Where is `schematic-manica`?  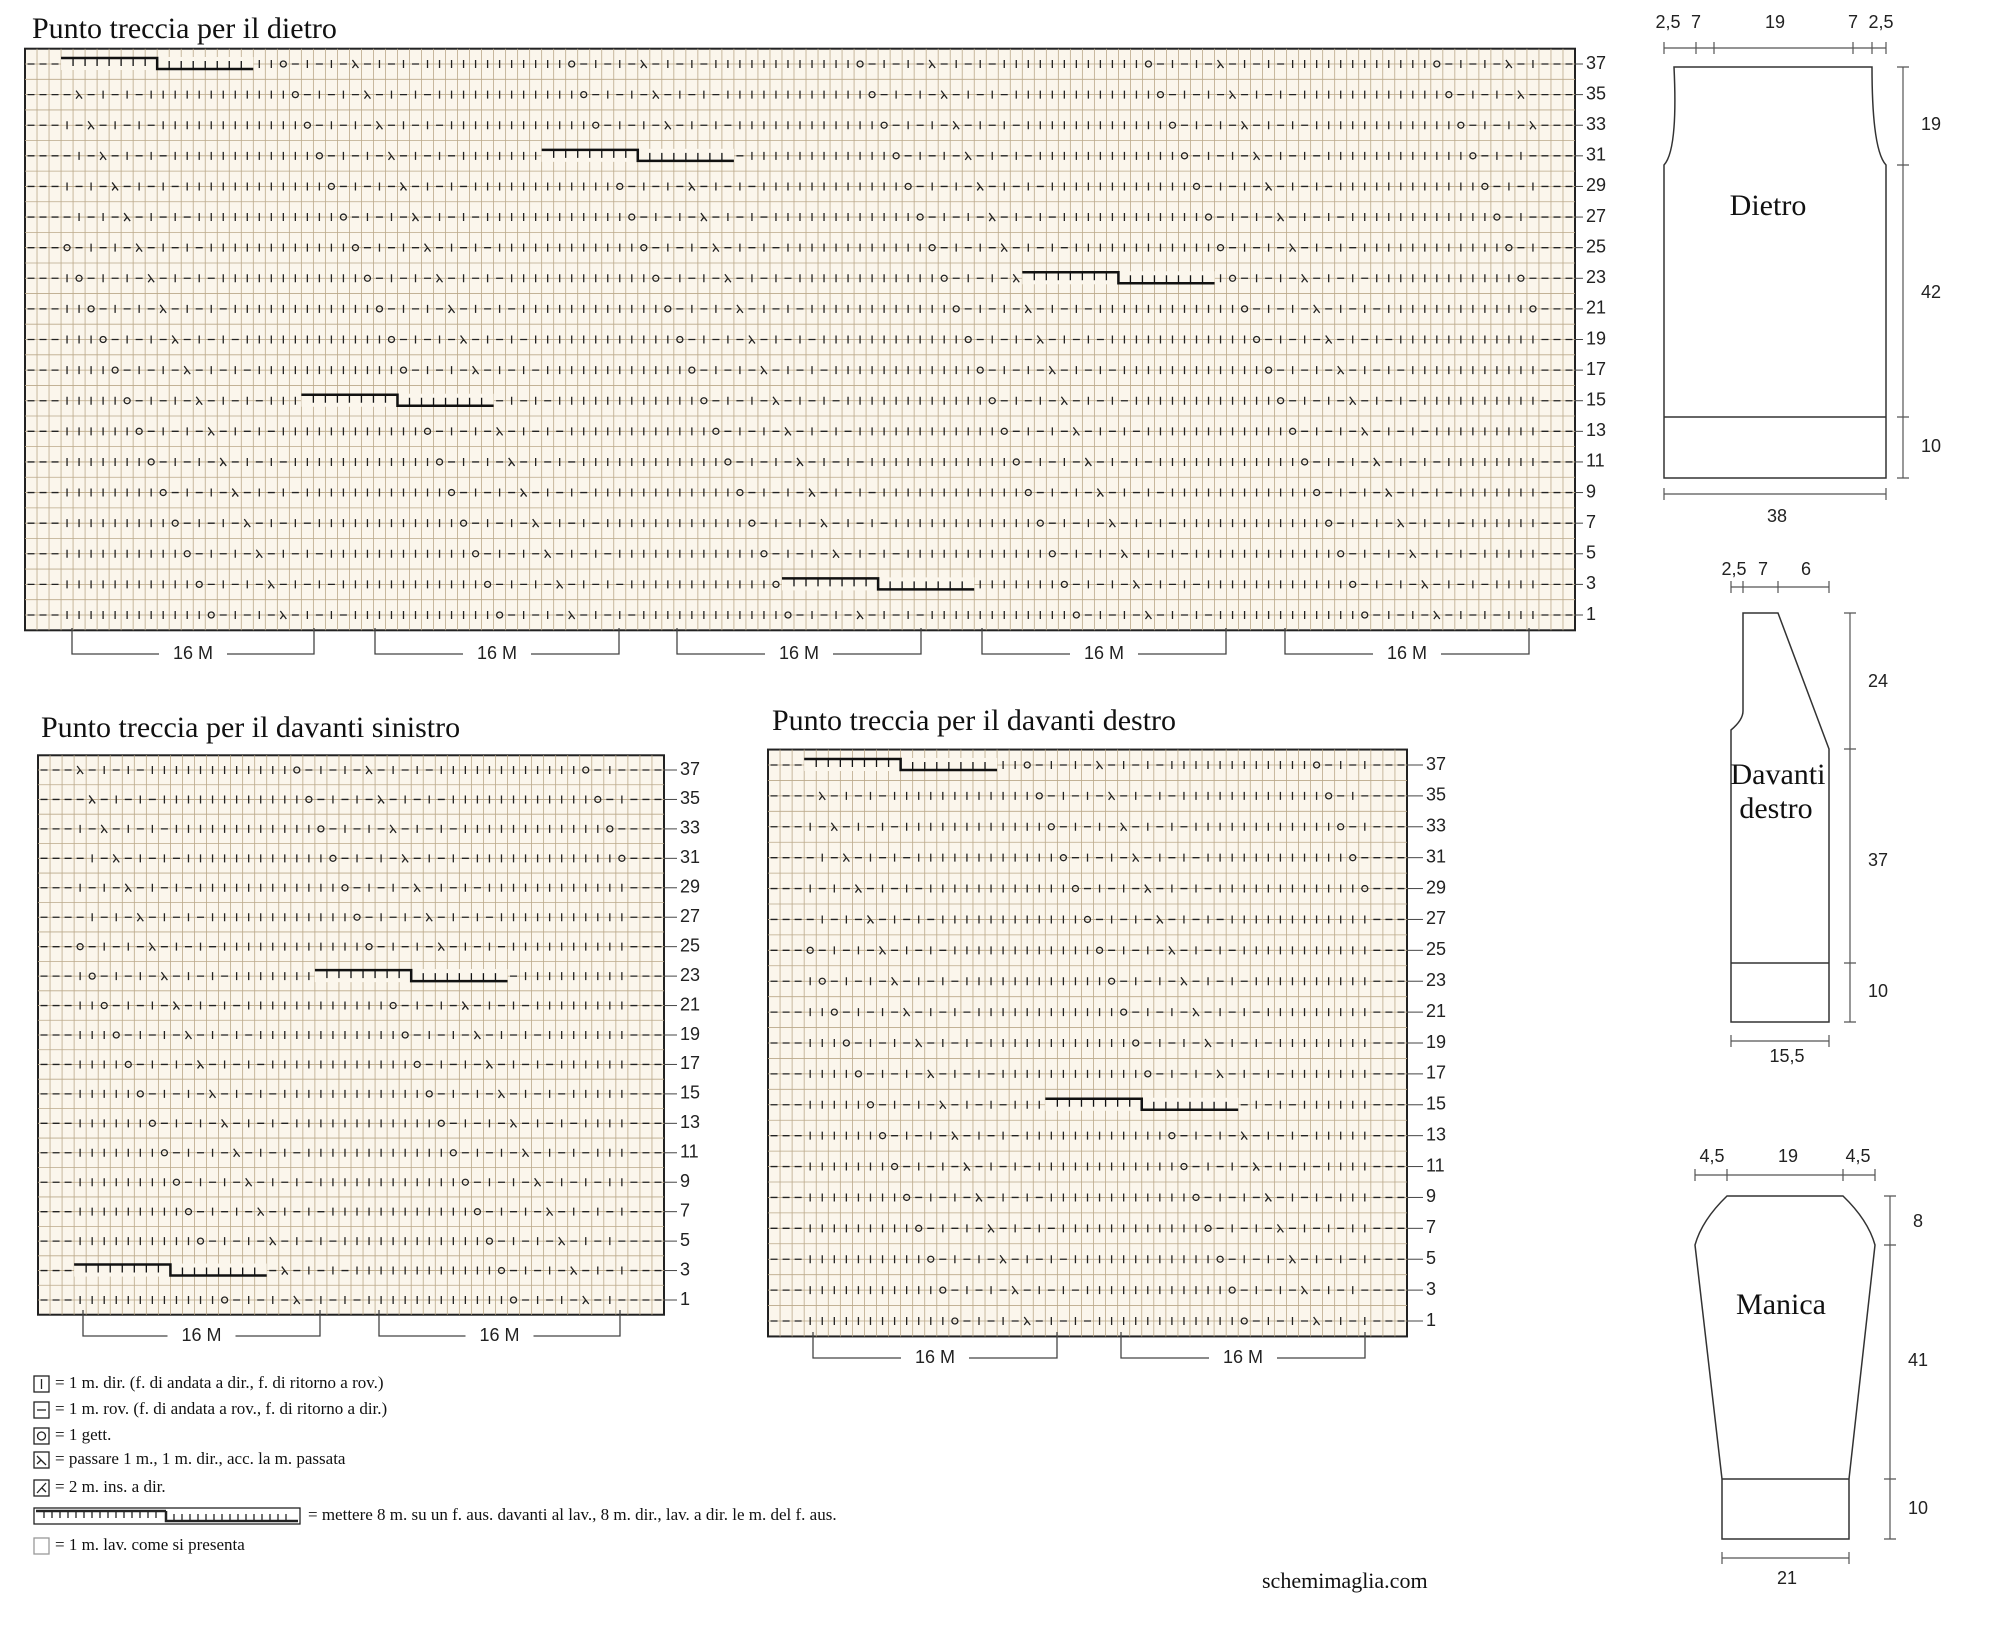 schematic-manica is located at coordinates (1795, 1366).